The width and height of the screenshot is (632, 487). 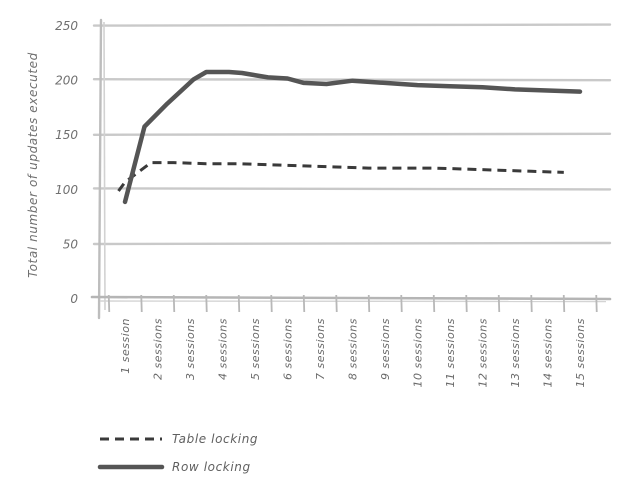 What do you see at coordinates (340, 176) in the screenshot?
I see `series-line-table-locking` at bounding box center [340, 176].